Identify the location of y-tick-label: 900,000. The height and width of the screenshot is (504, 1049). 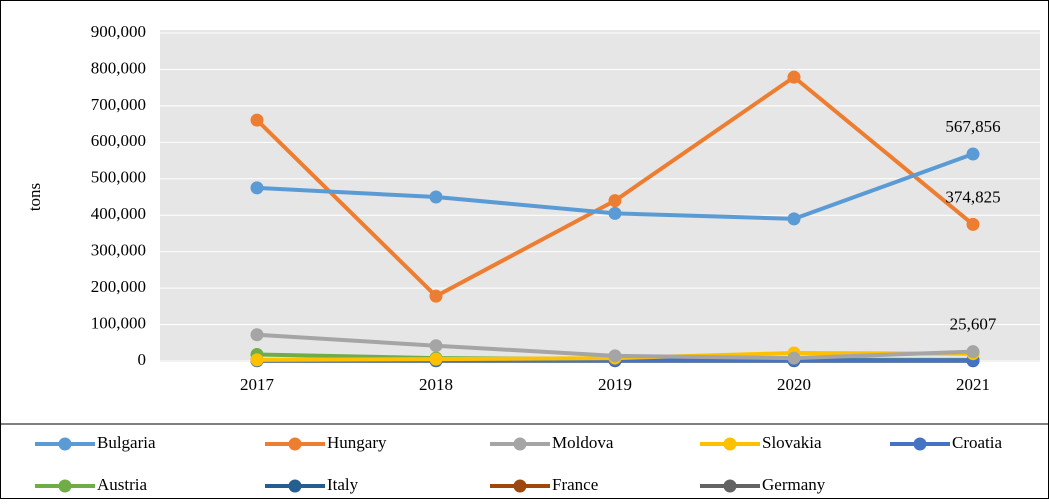
(118, 31).